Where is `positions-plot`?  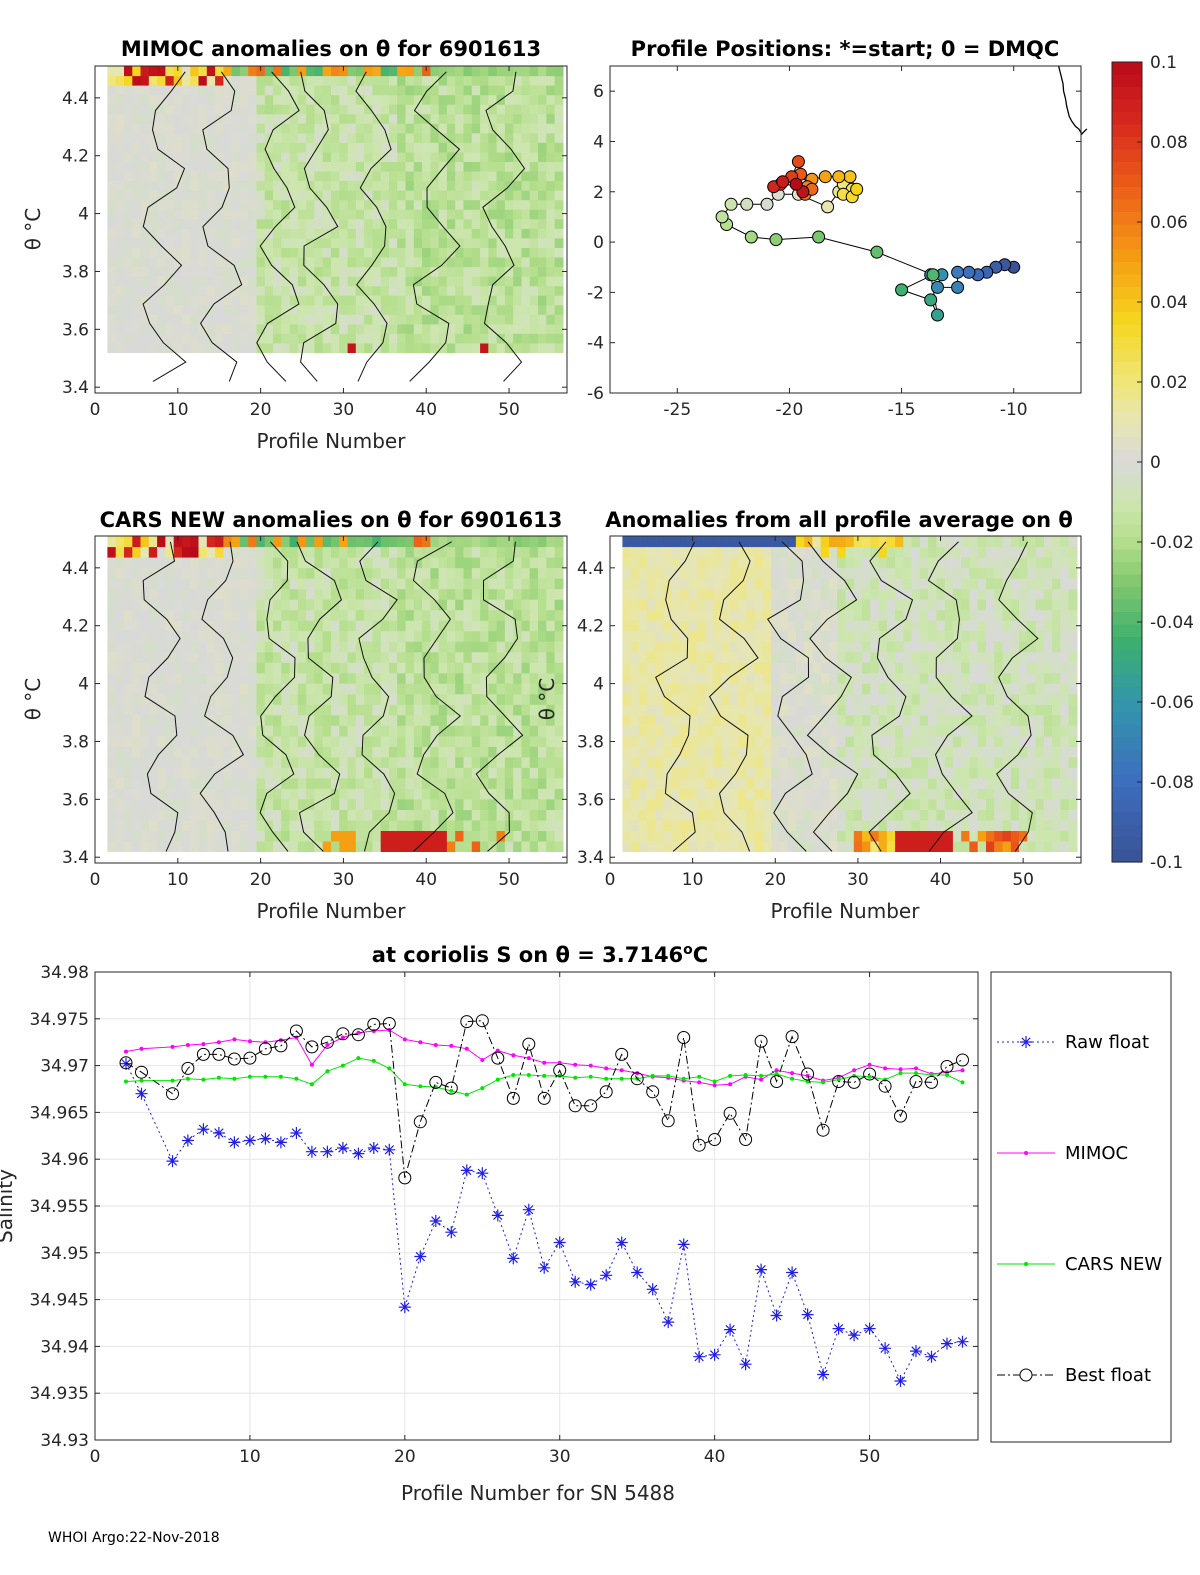
positions-plot is located at coordinates (901, 193).